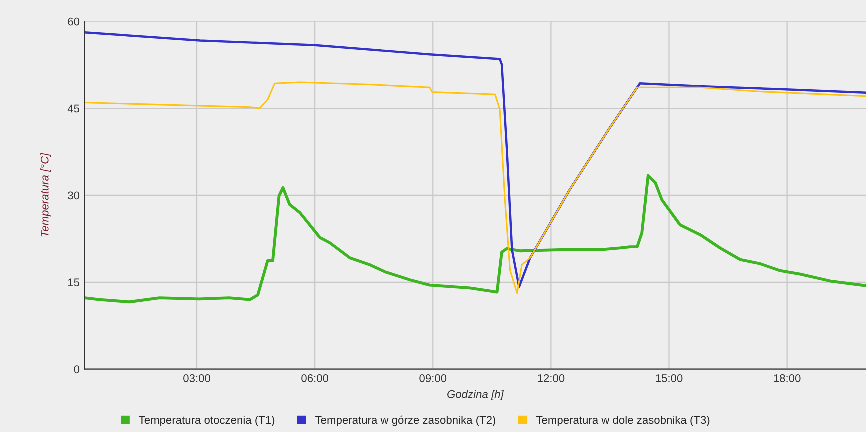 The width and height of the screenshot is (866, 432). Describe the element at coordinates (77, 370) in the screenshot. I see `y-tick-label: 0` at that location.